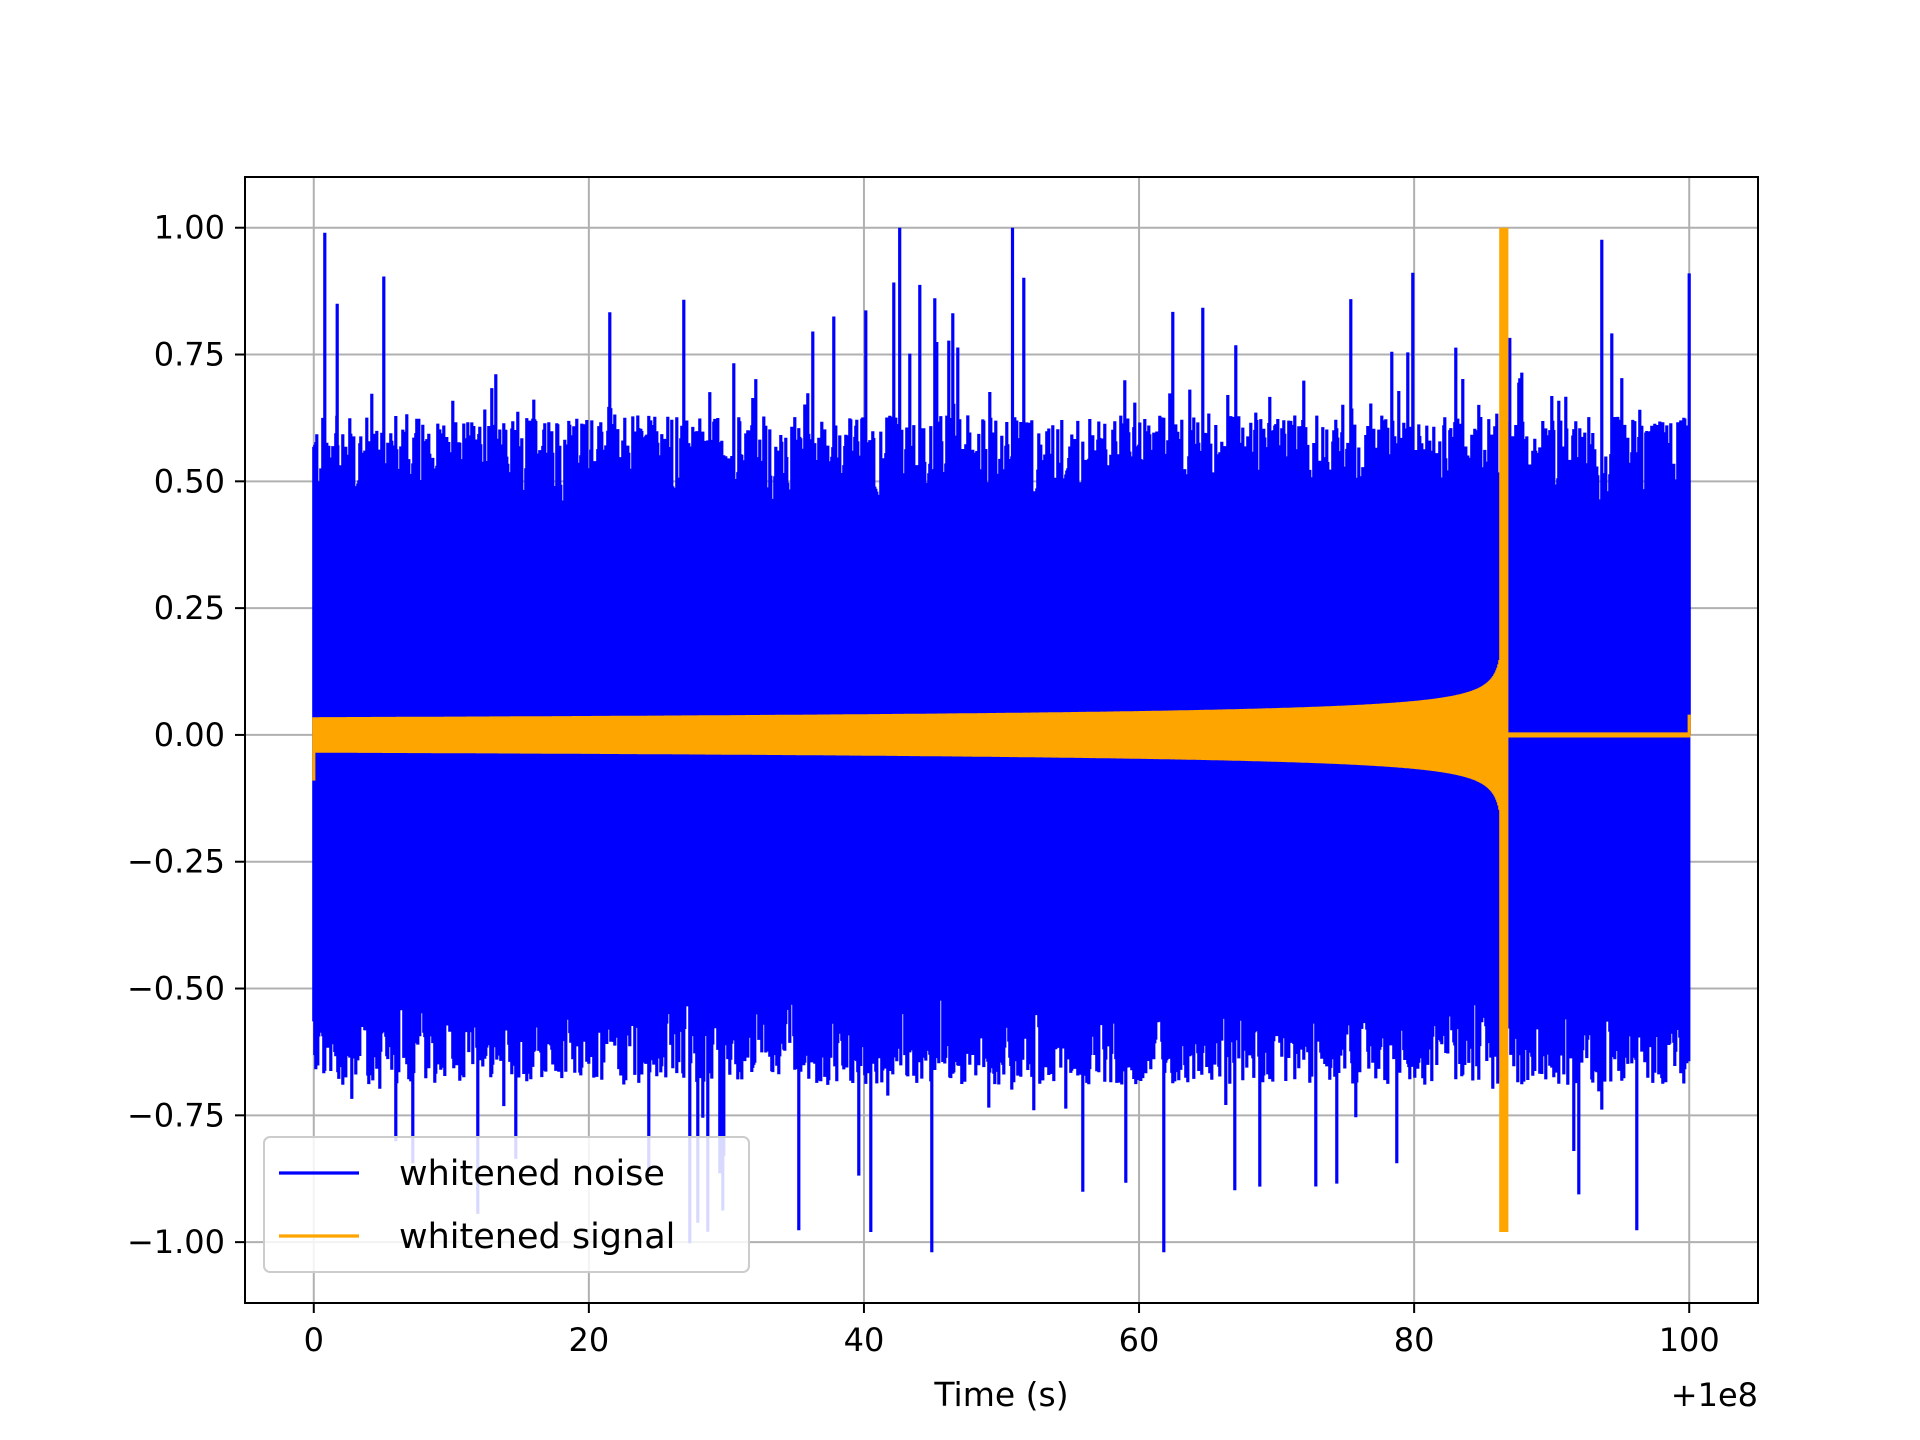 The width and height of the screenshot is (1920, 1440). What do you see at coordinates (589, 1340) in the screenshot?
I see `x-tick-label: 20` at bounding box center [589, 1340].